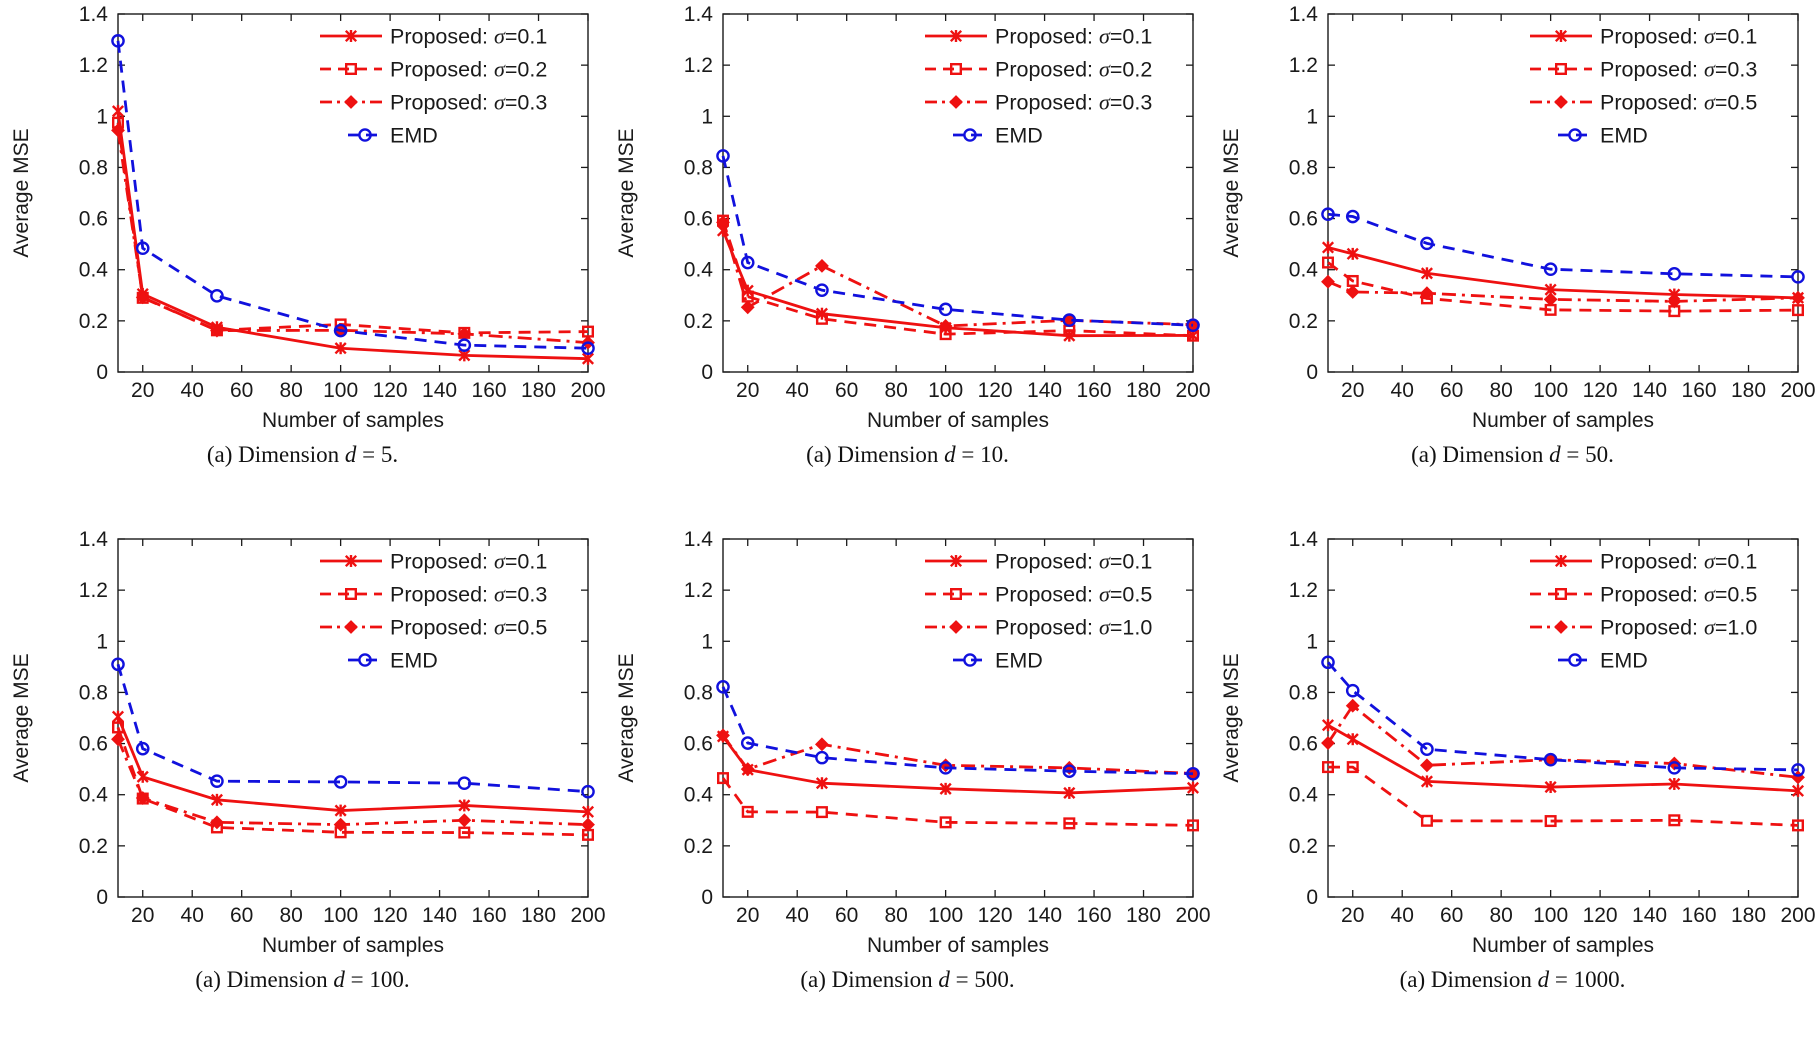 The image size is (1815, 1050). I want to click on y-tick-label: 1, so click(1312, 116).